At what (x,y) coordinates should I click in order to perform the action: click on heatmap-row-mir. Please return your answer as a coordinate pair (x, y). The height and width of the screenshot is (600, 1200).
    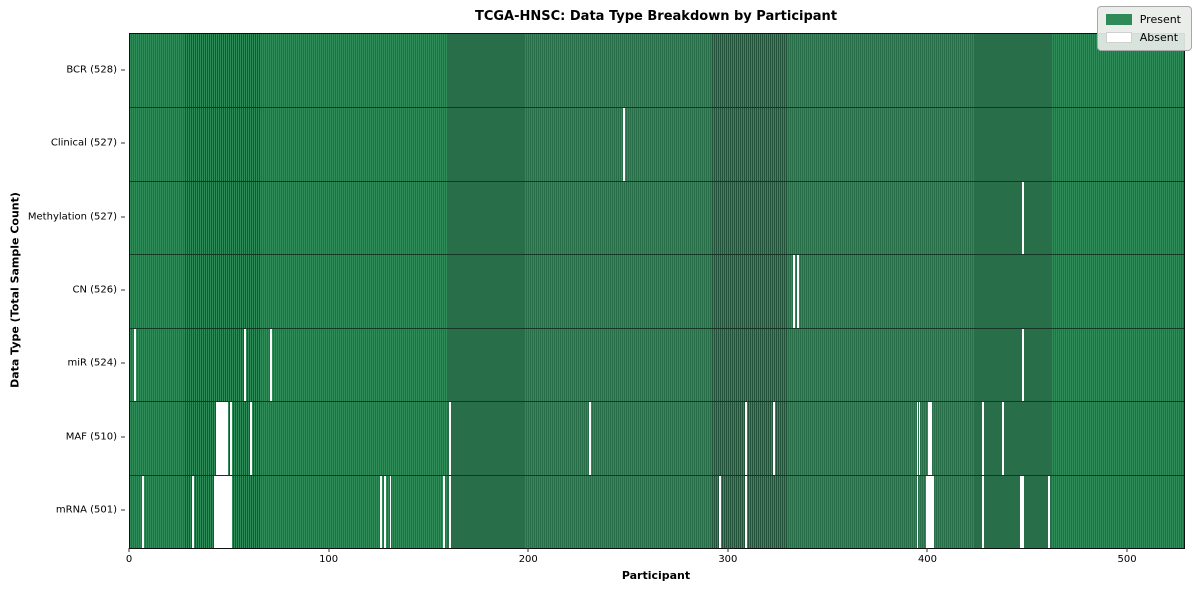
    Looking at the image, I should click on (657, 364).